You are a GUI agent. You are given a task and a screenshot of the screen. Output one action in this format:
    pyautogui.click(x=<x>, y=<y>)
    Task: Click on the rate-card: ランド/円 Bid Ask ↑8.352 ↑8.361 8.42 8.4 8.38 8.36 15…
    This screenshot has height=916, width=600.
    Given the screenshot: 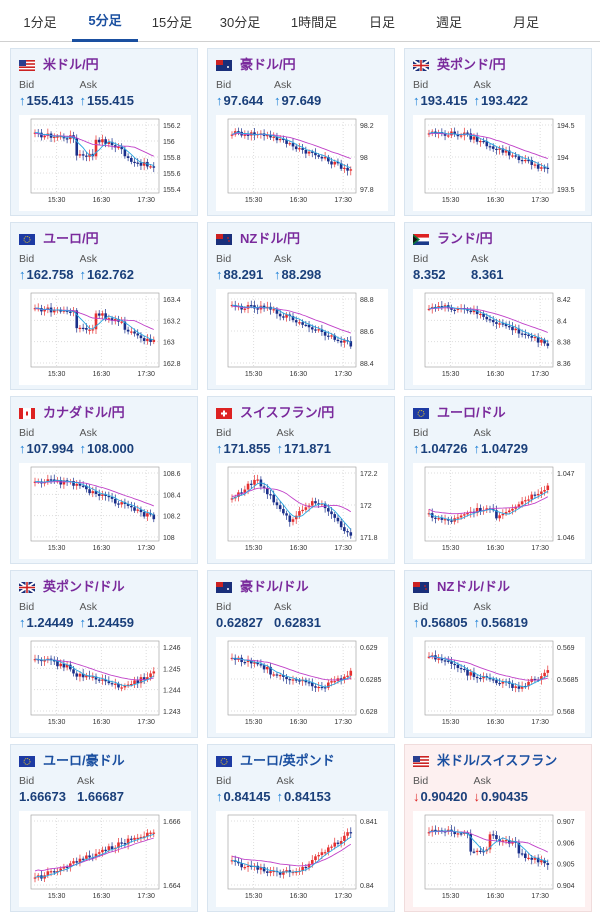 What is the action you would take?
    pyautogui.click(x=498, y=306)
    